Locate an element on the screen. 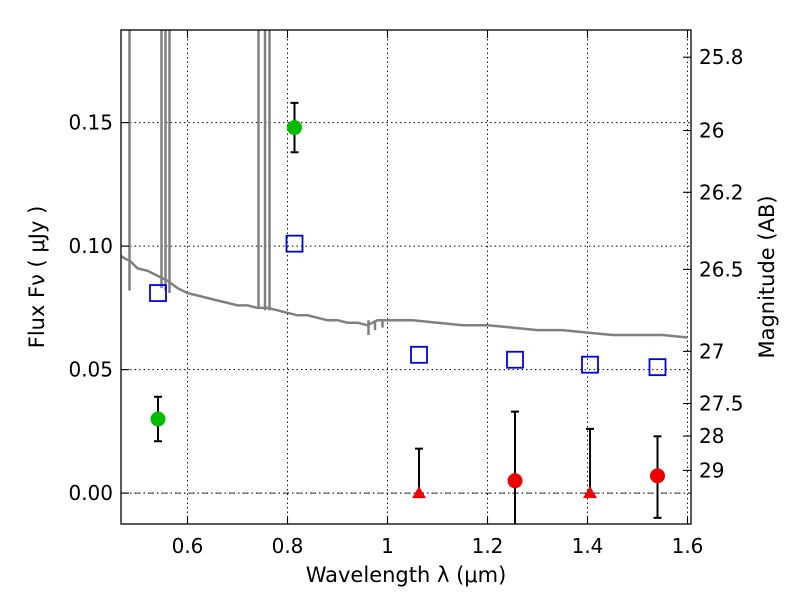  y-axis-left: 0.00 0.05 0.10 0.15 is located at coordinates (98, 308).